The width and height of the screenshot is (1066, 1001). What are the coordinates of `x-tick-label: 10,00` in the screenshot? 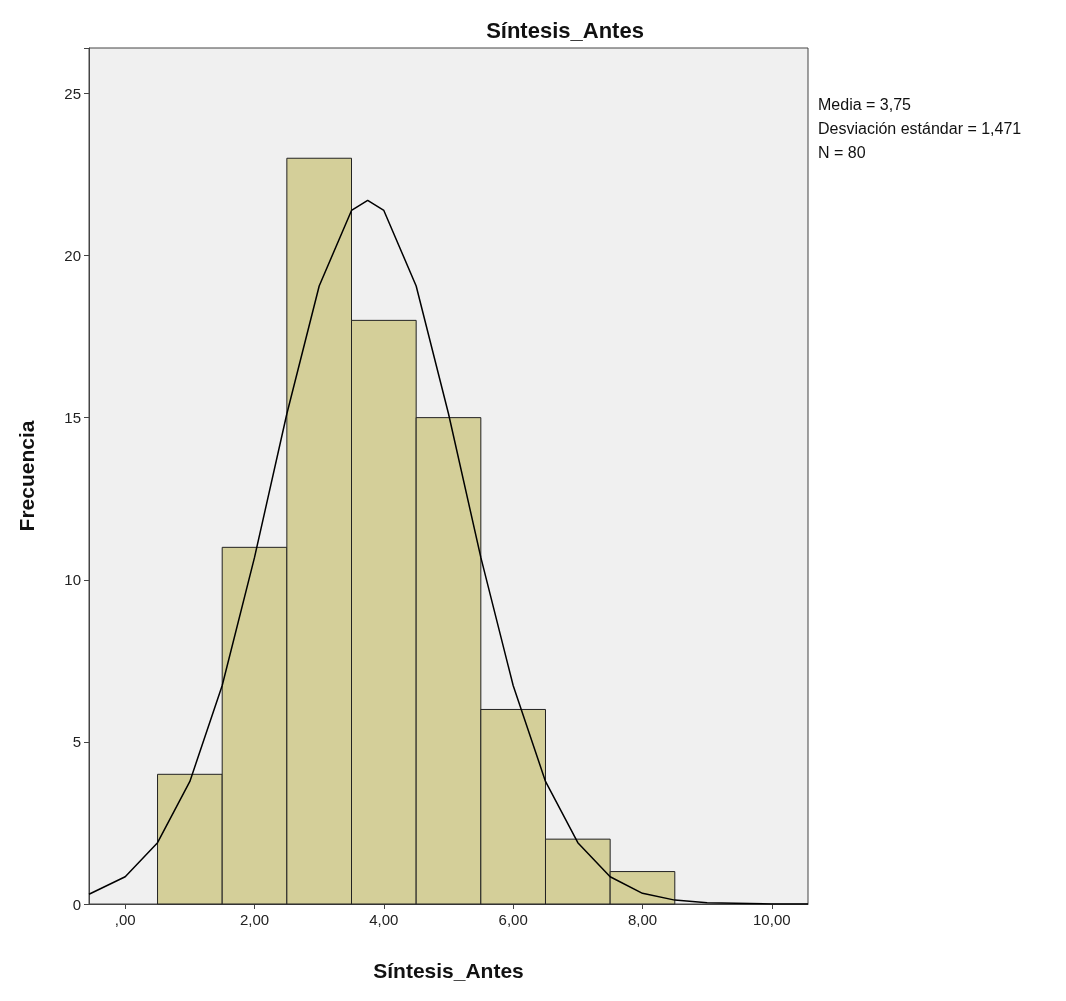 It's located at (772, 919).